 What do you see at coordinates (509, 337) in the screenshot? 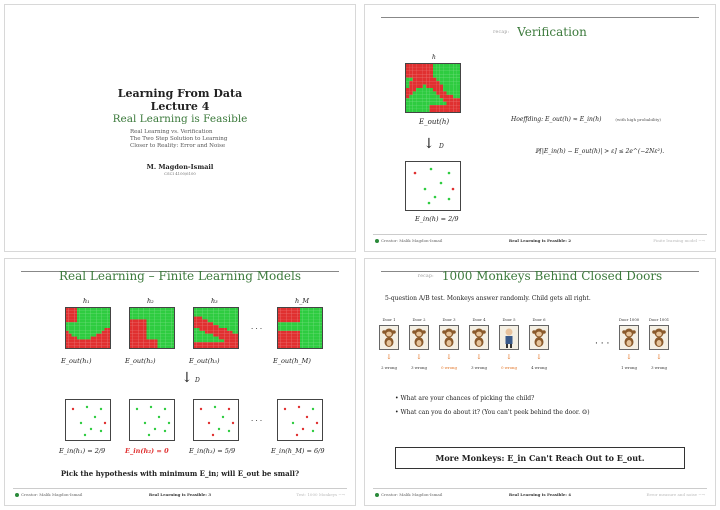
I see `child-icon` at bounding box center [509, 337].